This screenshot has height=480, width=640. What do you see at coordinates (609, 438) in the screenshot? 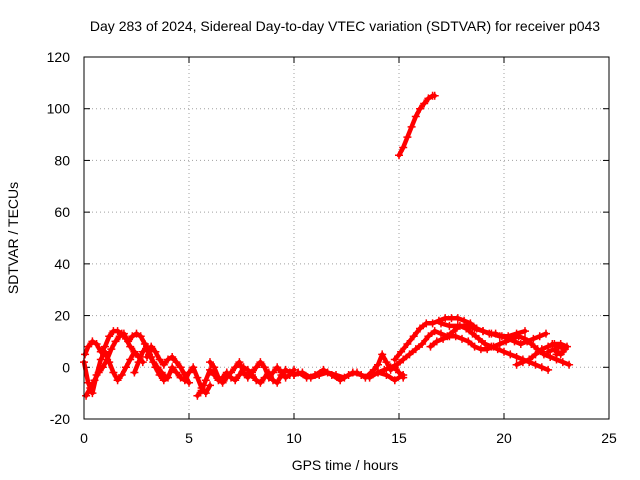
I see `x-tick-label: 25` at bounding box center [609, 438].